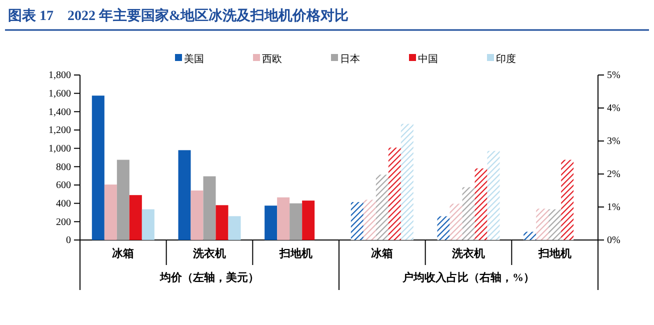 The image size is (654, 325). Describe the element at coordinates (613, 108) in the screenshot. I see `y2-tick-label: 4%` at that location.